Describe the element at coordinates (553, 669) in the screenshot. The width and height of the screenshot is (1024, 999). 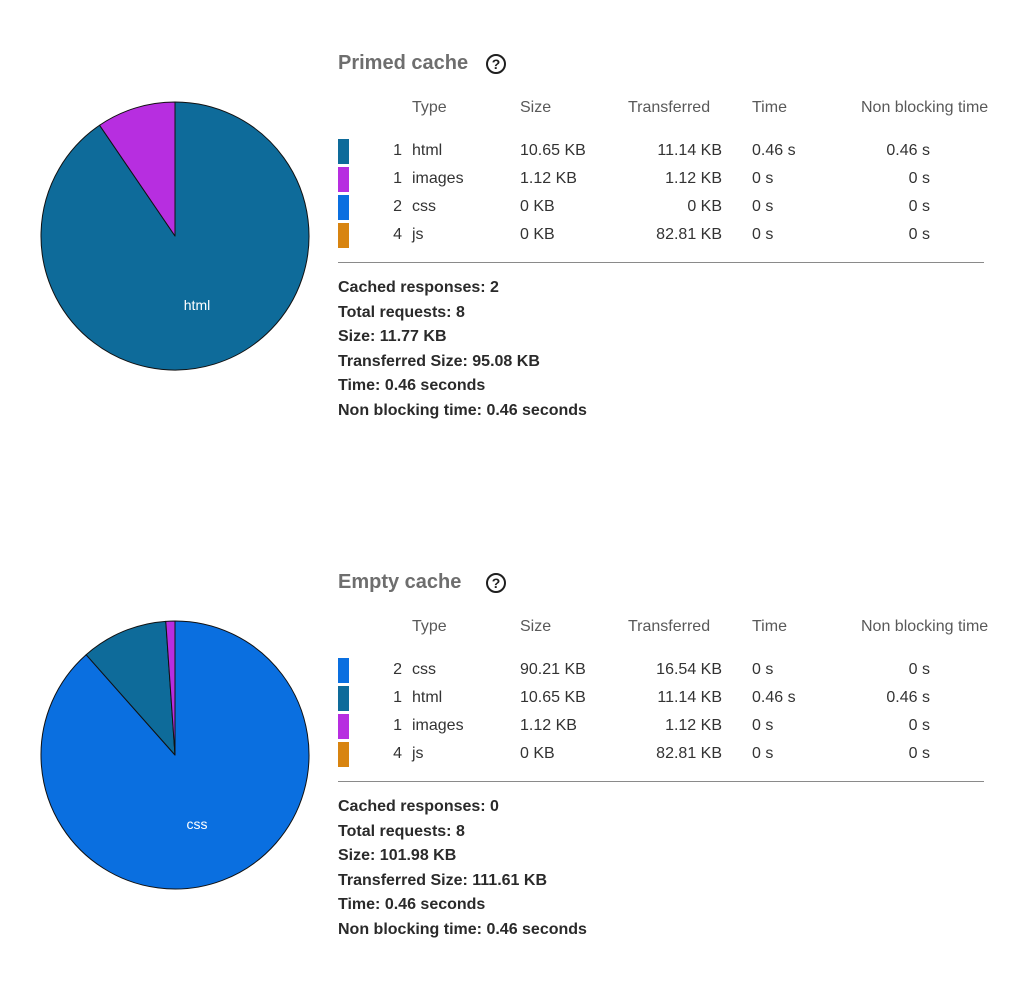
I see `cell-size: 90.21 KB` at that location.